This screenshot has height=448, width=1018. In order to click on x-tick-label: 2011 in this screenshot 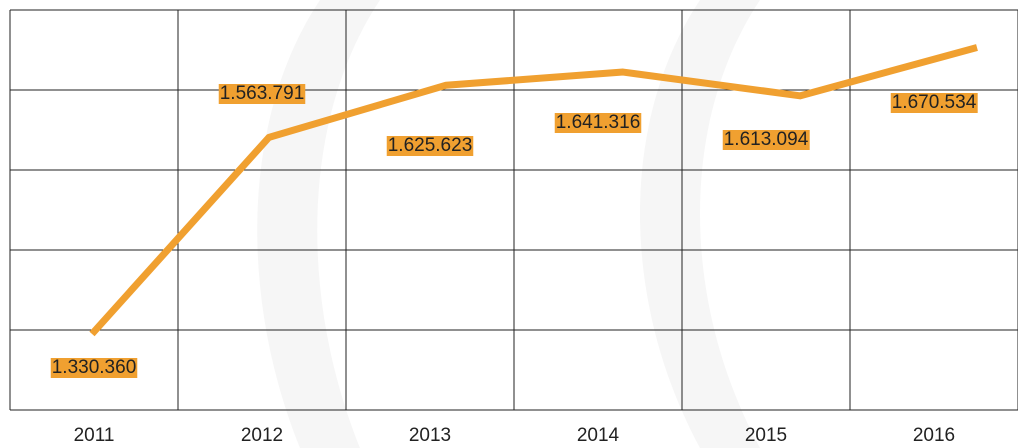, I will do `click(94, 435)`.